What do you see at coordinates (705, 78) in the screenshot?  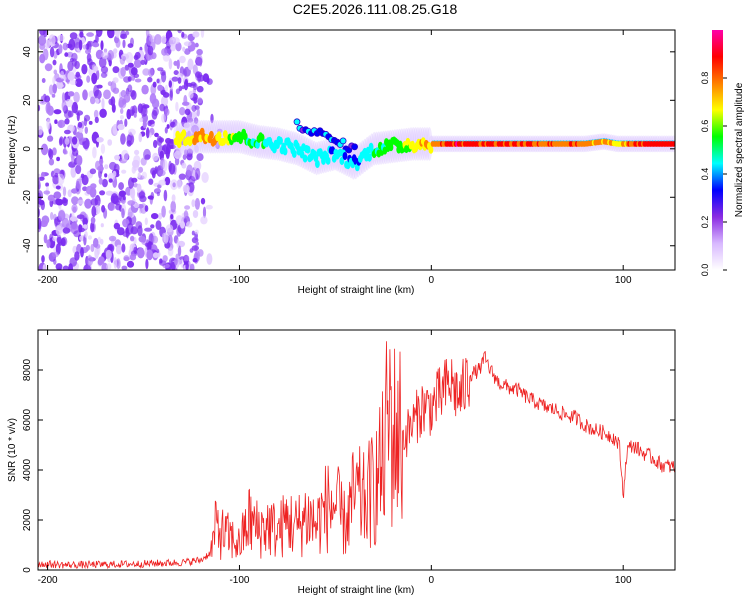 I see `colorbar-tick-label: 0.8` at bounding box center [705, 78].